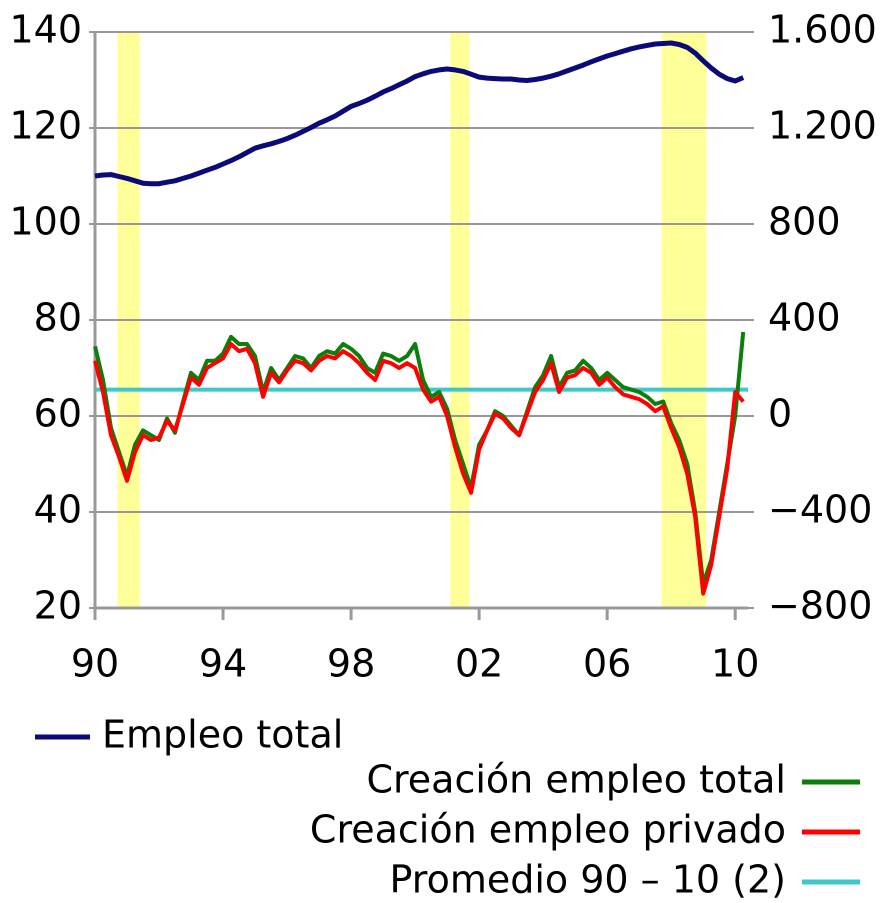  Describe the element at coordinates (735, 664) in the screenshot. I see `x-tick-label: 10` at that location.